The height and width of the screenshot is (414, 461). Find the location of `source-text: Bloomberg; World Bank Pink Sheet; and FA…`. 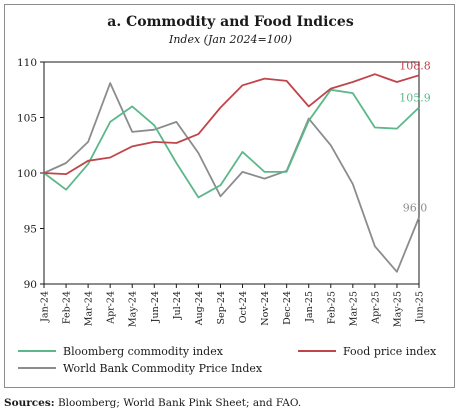

source-text: Bloomberg; World Bank Pink Sheet; and FA… is located at coordinates (178, 403).